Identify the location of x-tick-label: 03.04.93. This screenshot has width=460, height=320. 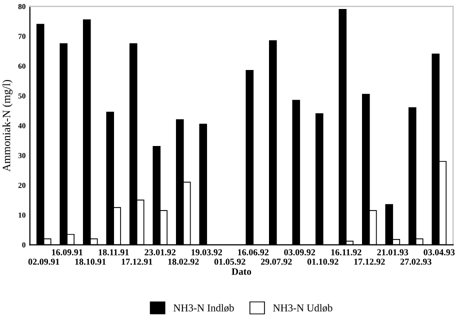
(439, 252).